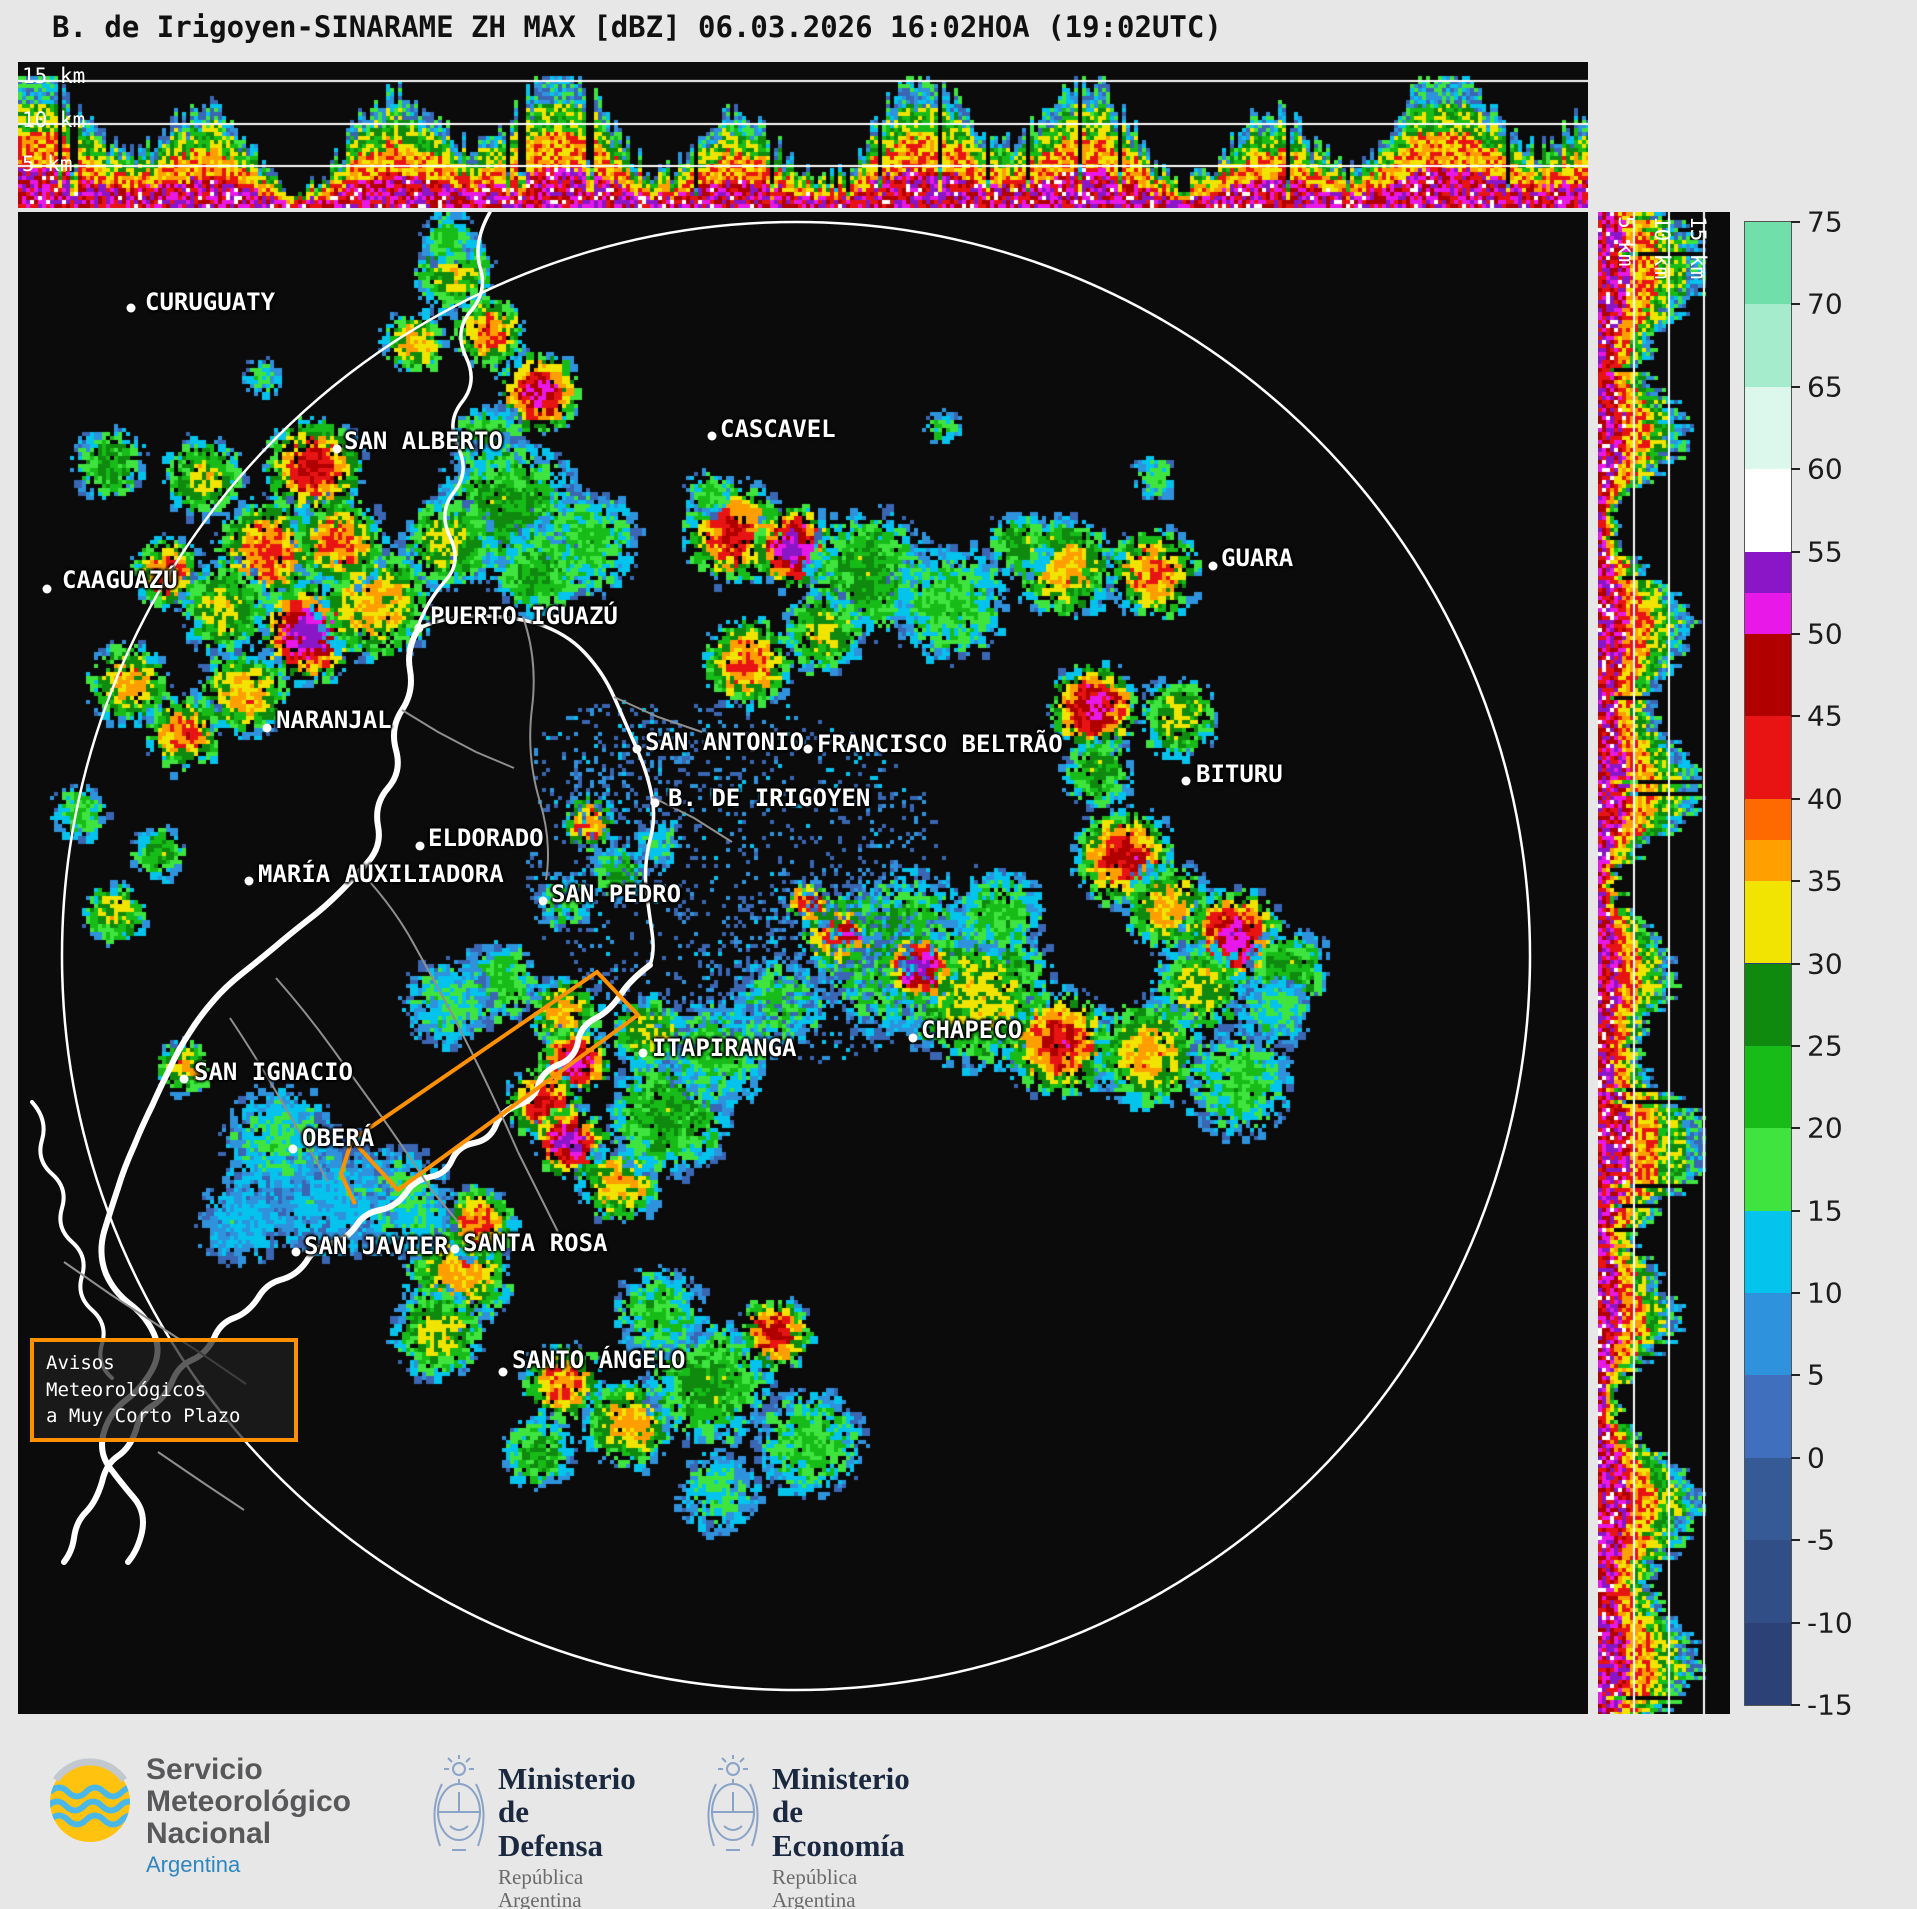  Describe the element at coordinates (535, 1243) in the screenshot. I see `city-label: SANTA ROSA` at that location.